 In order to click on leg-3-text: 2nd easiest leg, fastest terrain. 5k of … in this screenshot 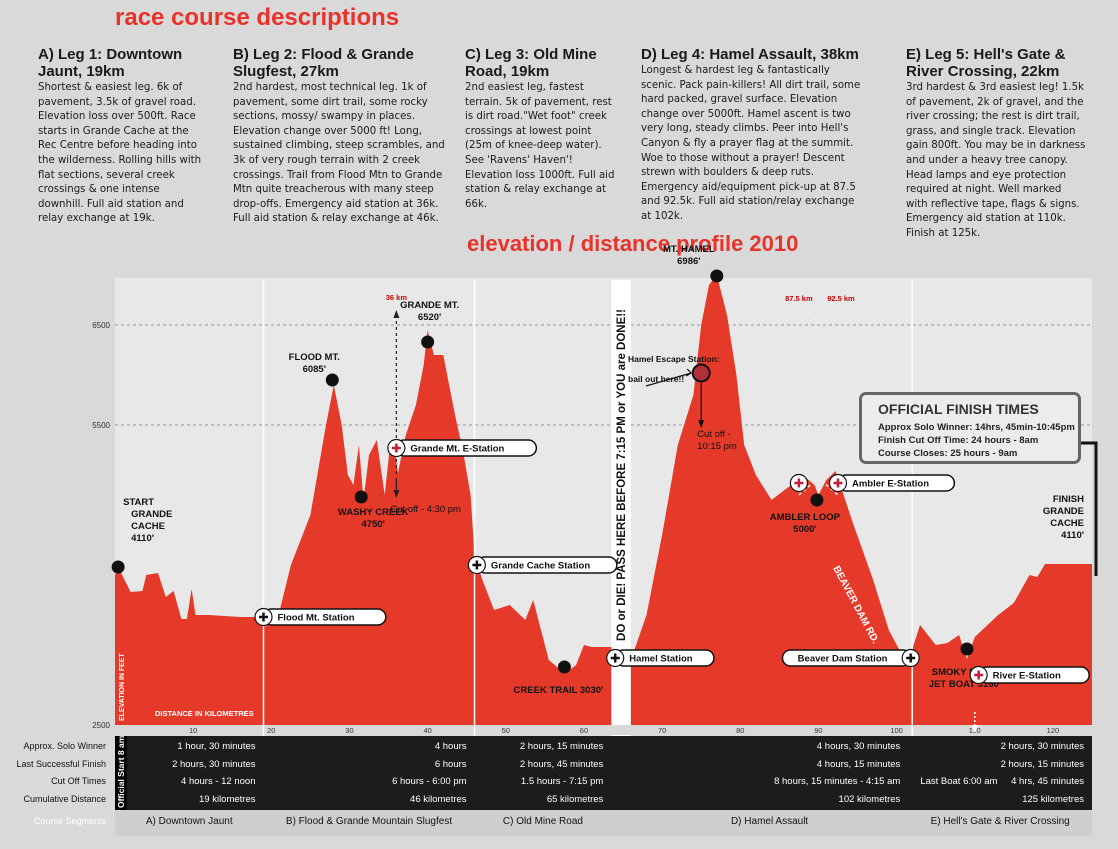, I will do `click(540, 146)`.